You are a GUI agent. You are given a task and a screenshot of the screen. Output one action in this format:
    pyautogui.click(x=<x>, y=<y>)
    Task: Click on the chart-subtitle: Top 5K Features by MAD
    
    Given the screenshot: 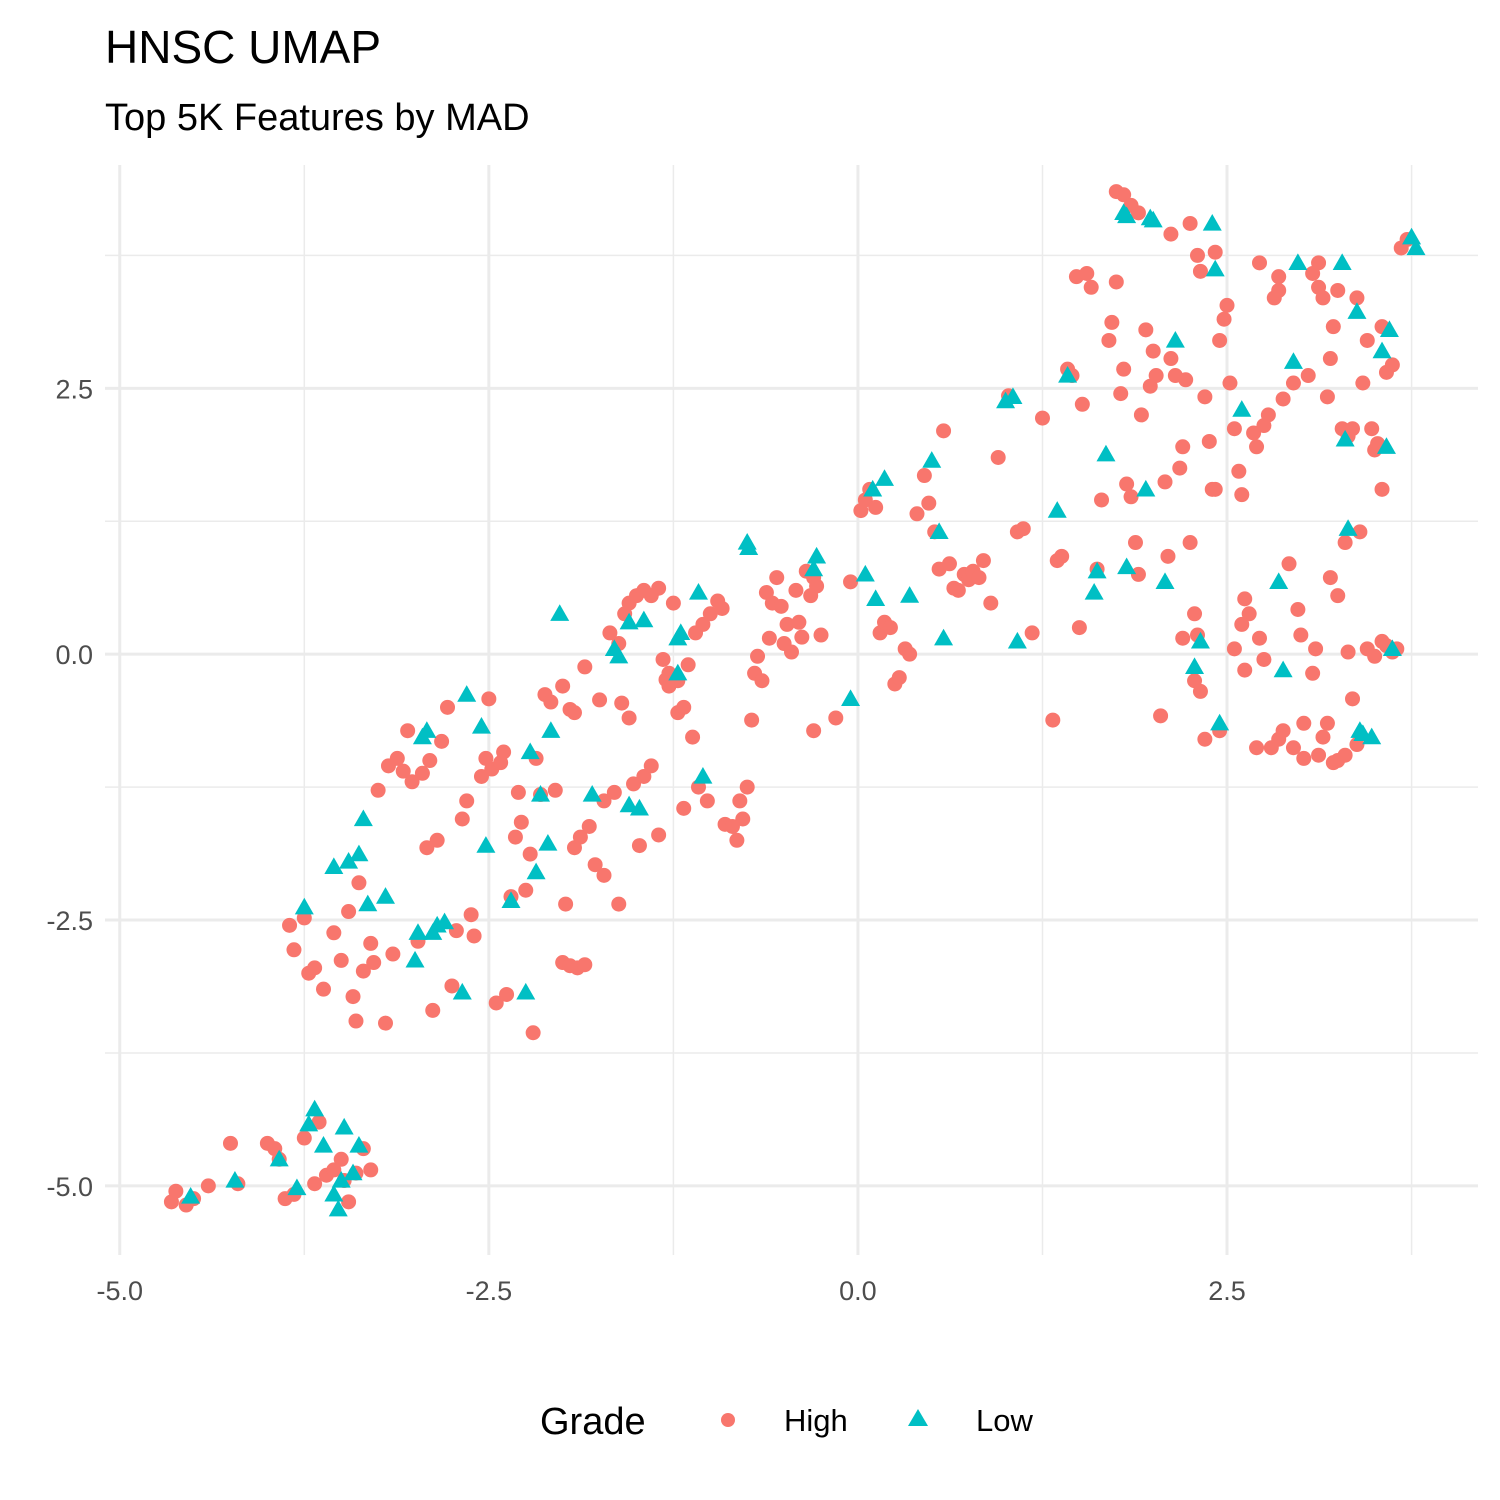 What is the action you would take?
    pyautogui.click(x=317, y=118)
    